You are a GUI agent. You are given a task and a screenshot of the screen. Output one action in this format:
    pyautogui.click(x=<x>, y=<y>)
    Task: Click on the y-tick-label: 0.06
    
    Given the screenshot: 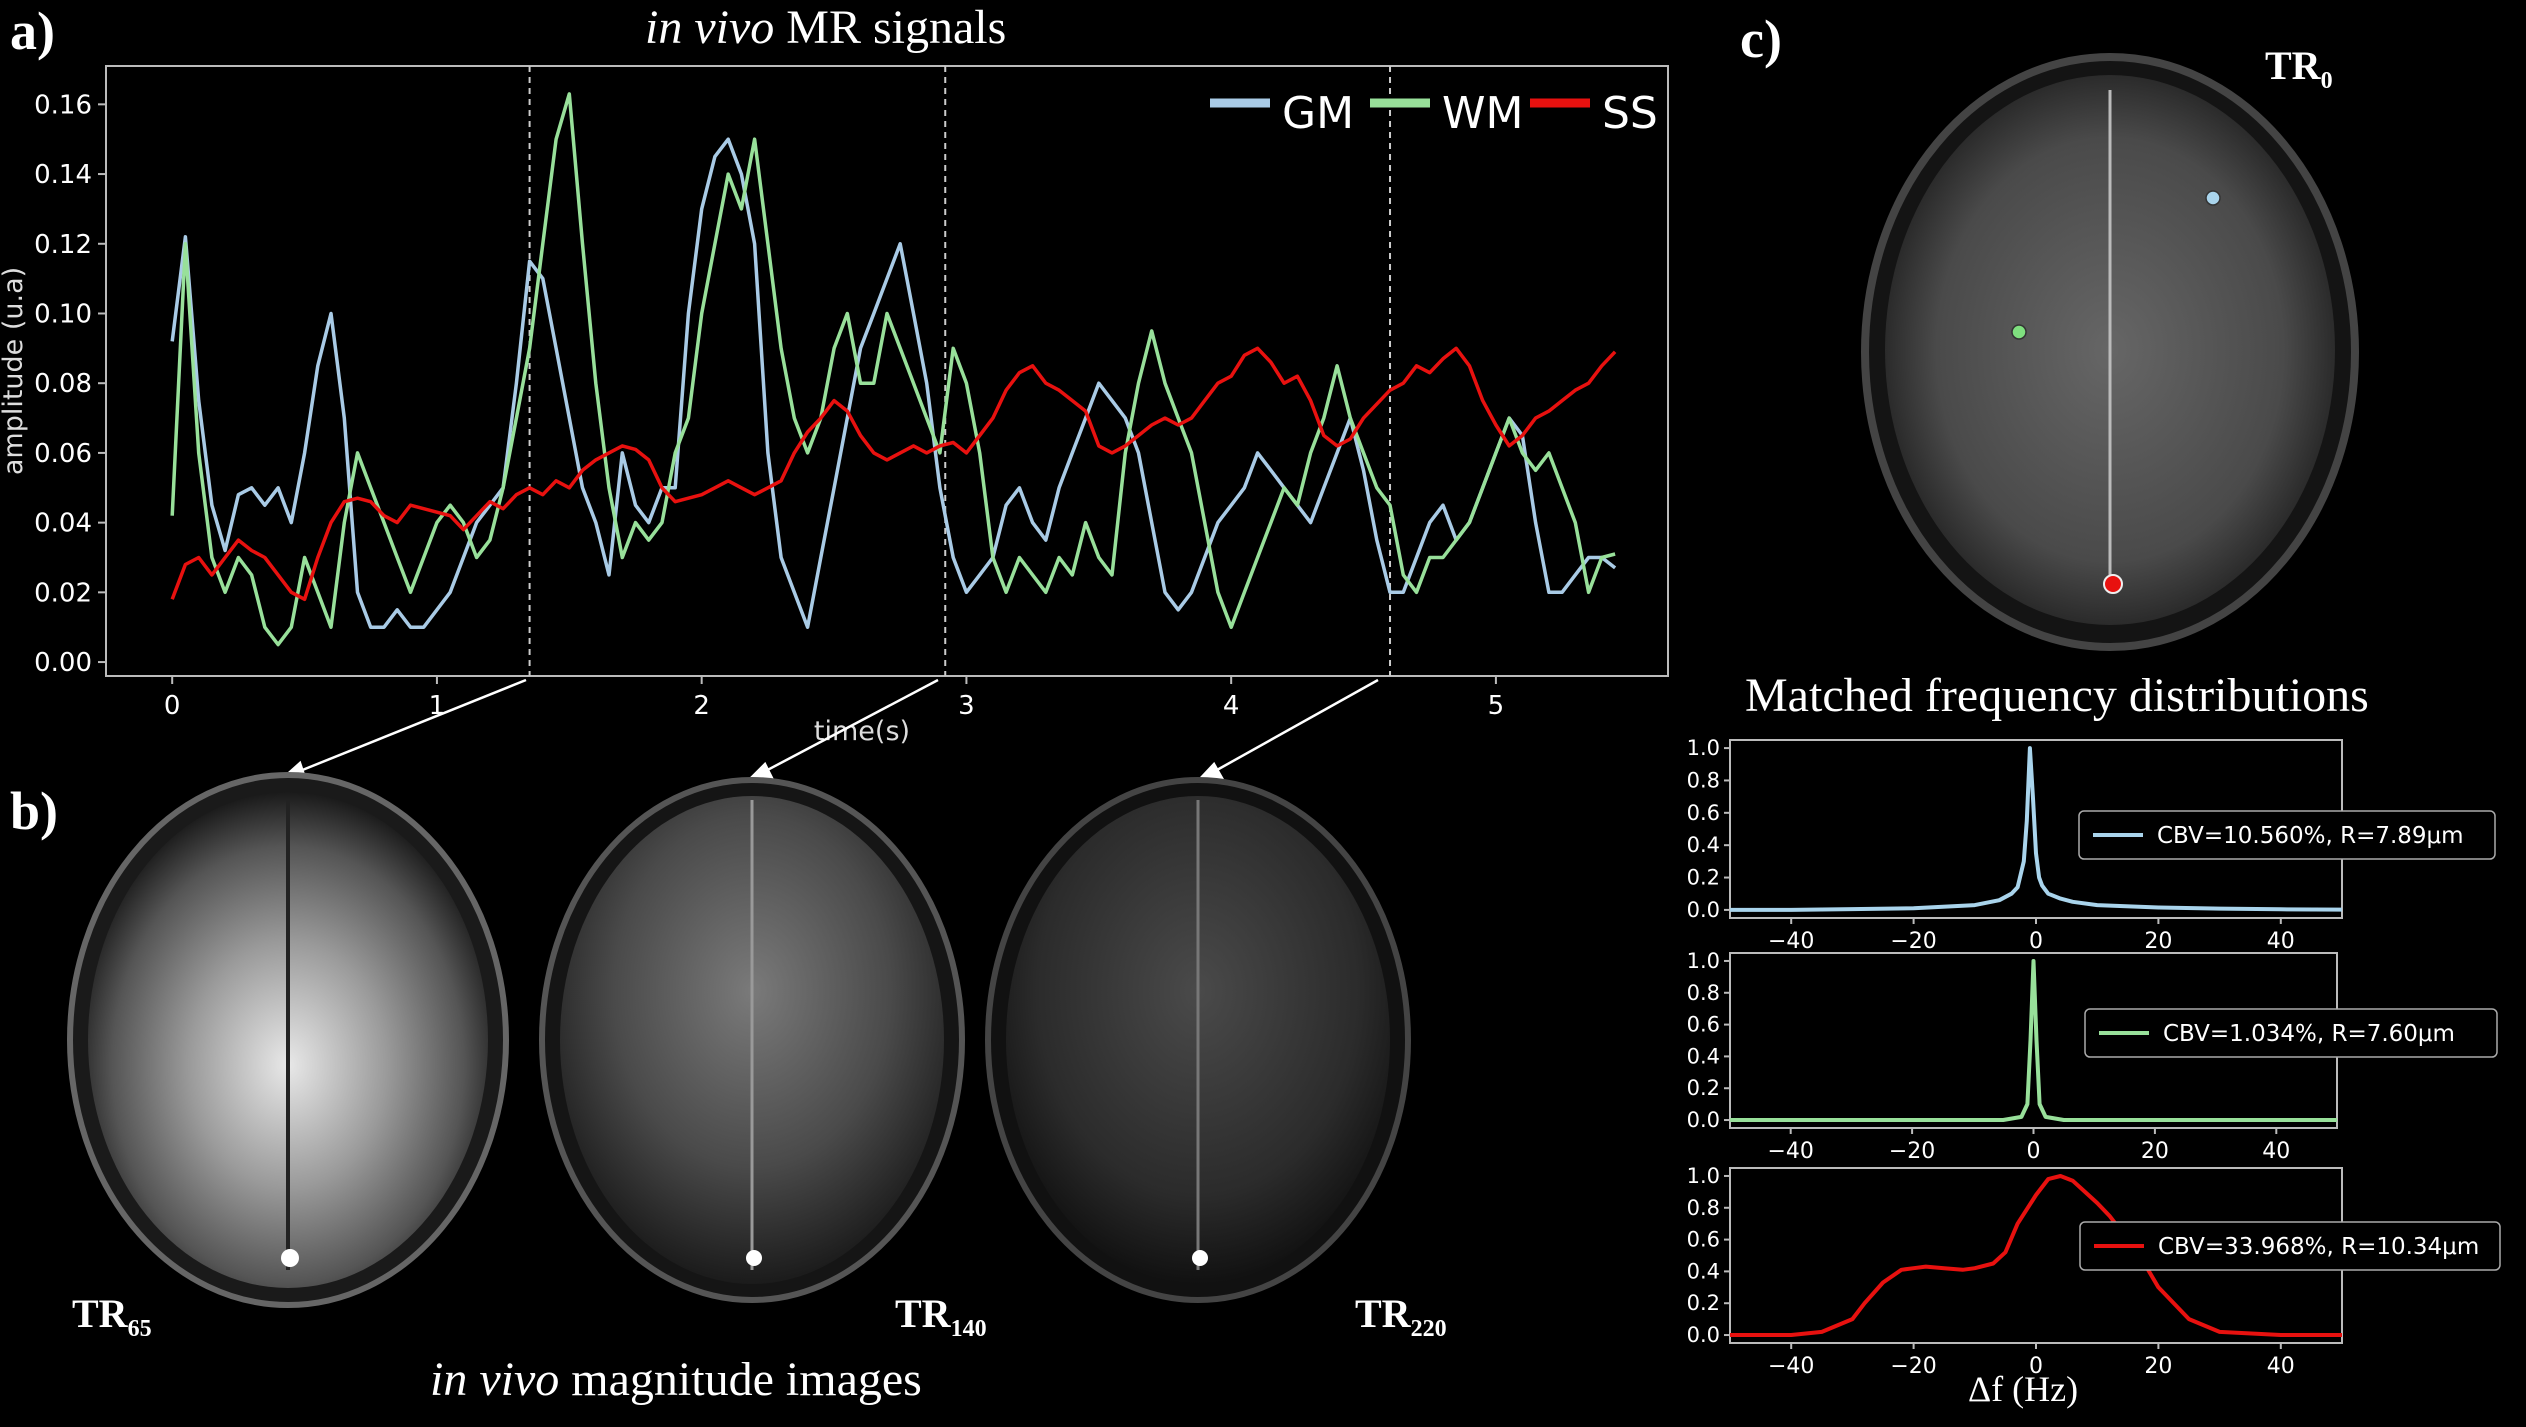 What is the action you would take?
    pyautogui.click(x=63, y=454)
    